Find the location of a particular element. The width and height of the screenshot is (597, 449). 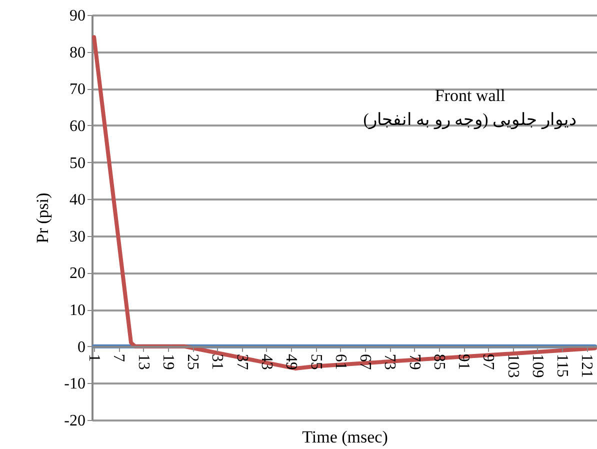

y-tick-label: 60 is located at coordinates (78, 126).